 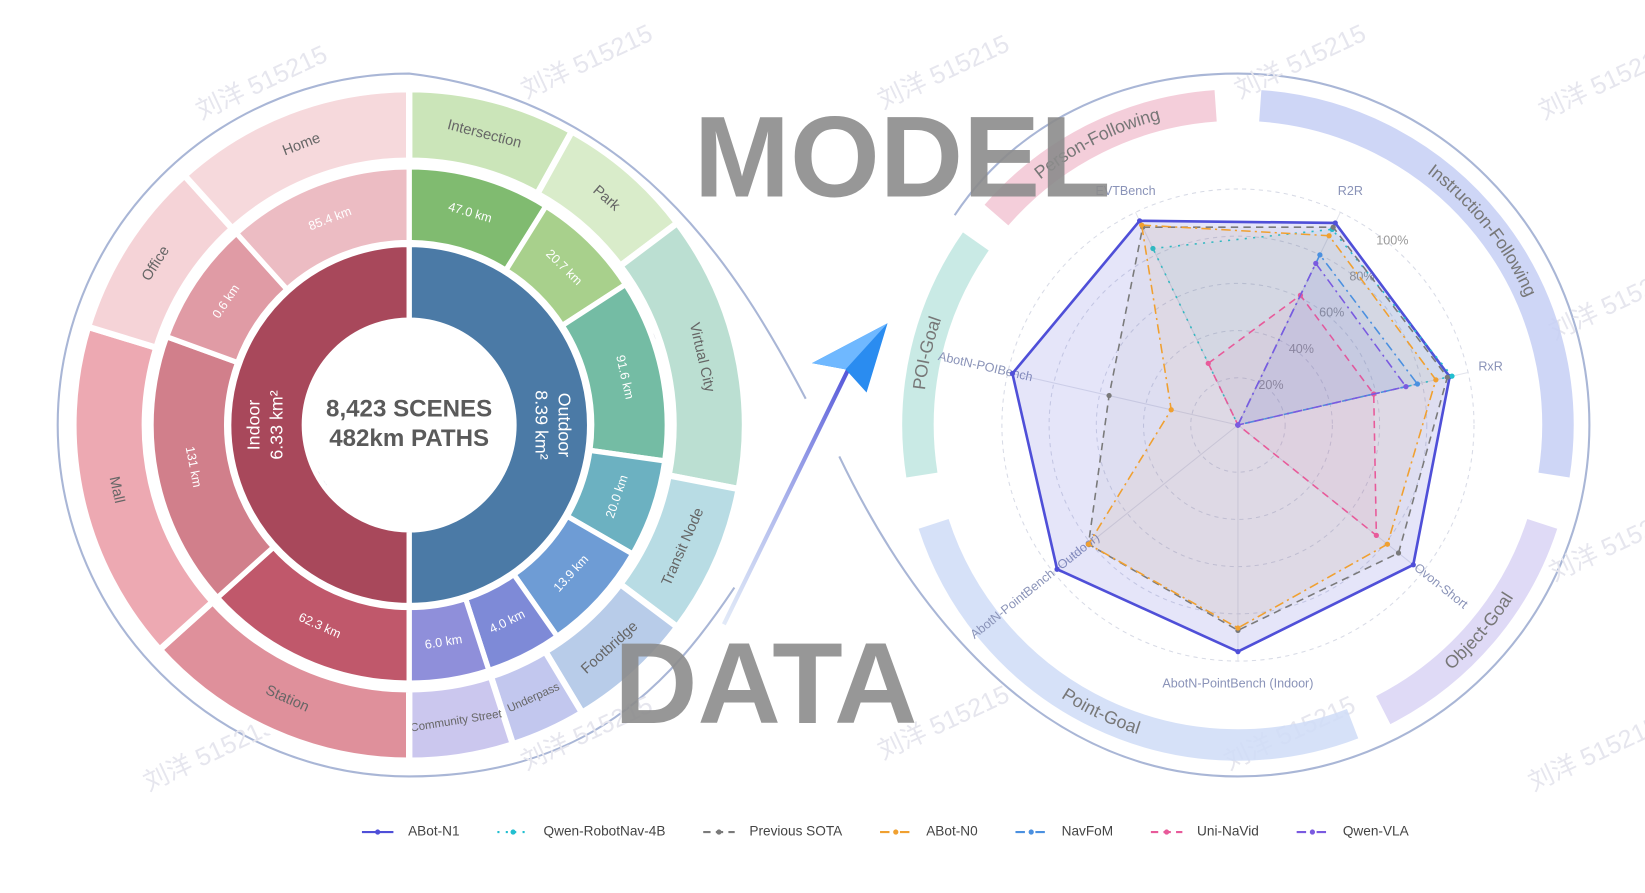 I want to click on banner-top: MODEL, so click(x=902, y=157).